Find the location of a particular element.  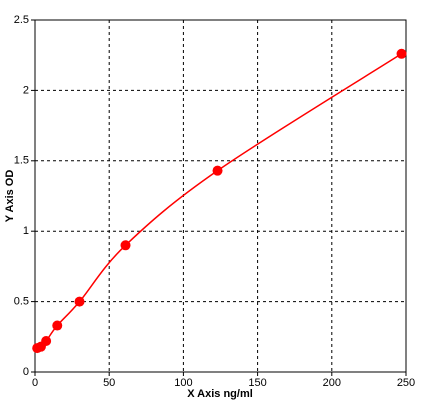

y-tick-label: 2 is located at coordinates (26, 90).